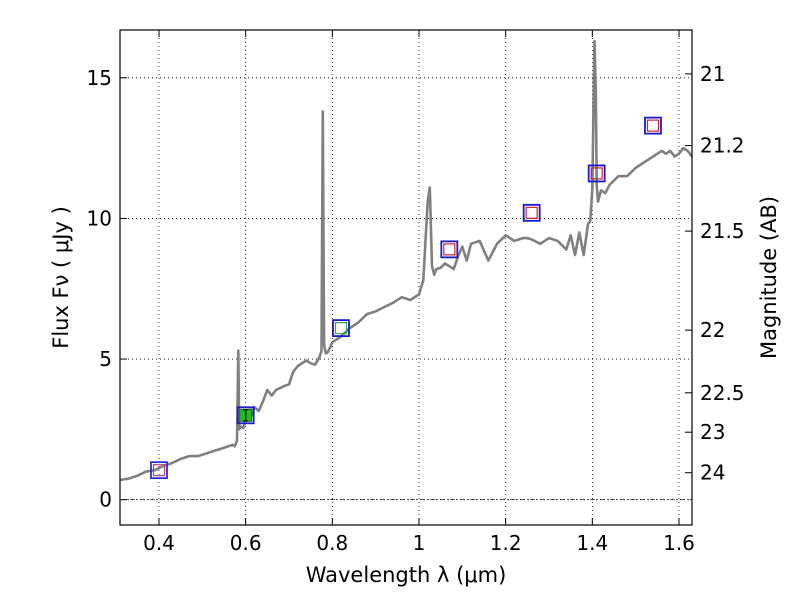  Describe the element at coordinates (105, 500) in the screenshot. I see `y-tick-label: 0` at that location.